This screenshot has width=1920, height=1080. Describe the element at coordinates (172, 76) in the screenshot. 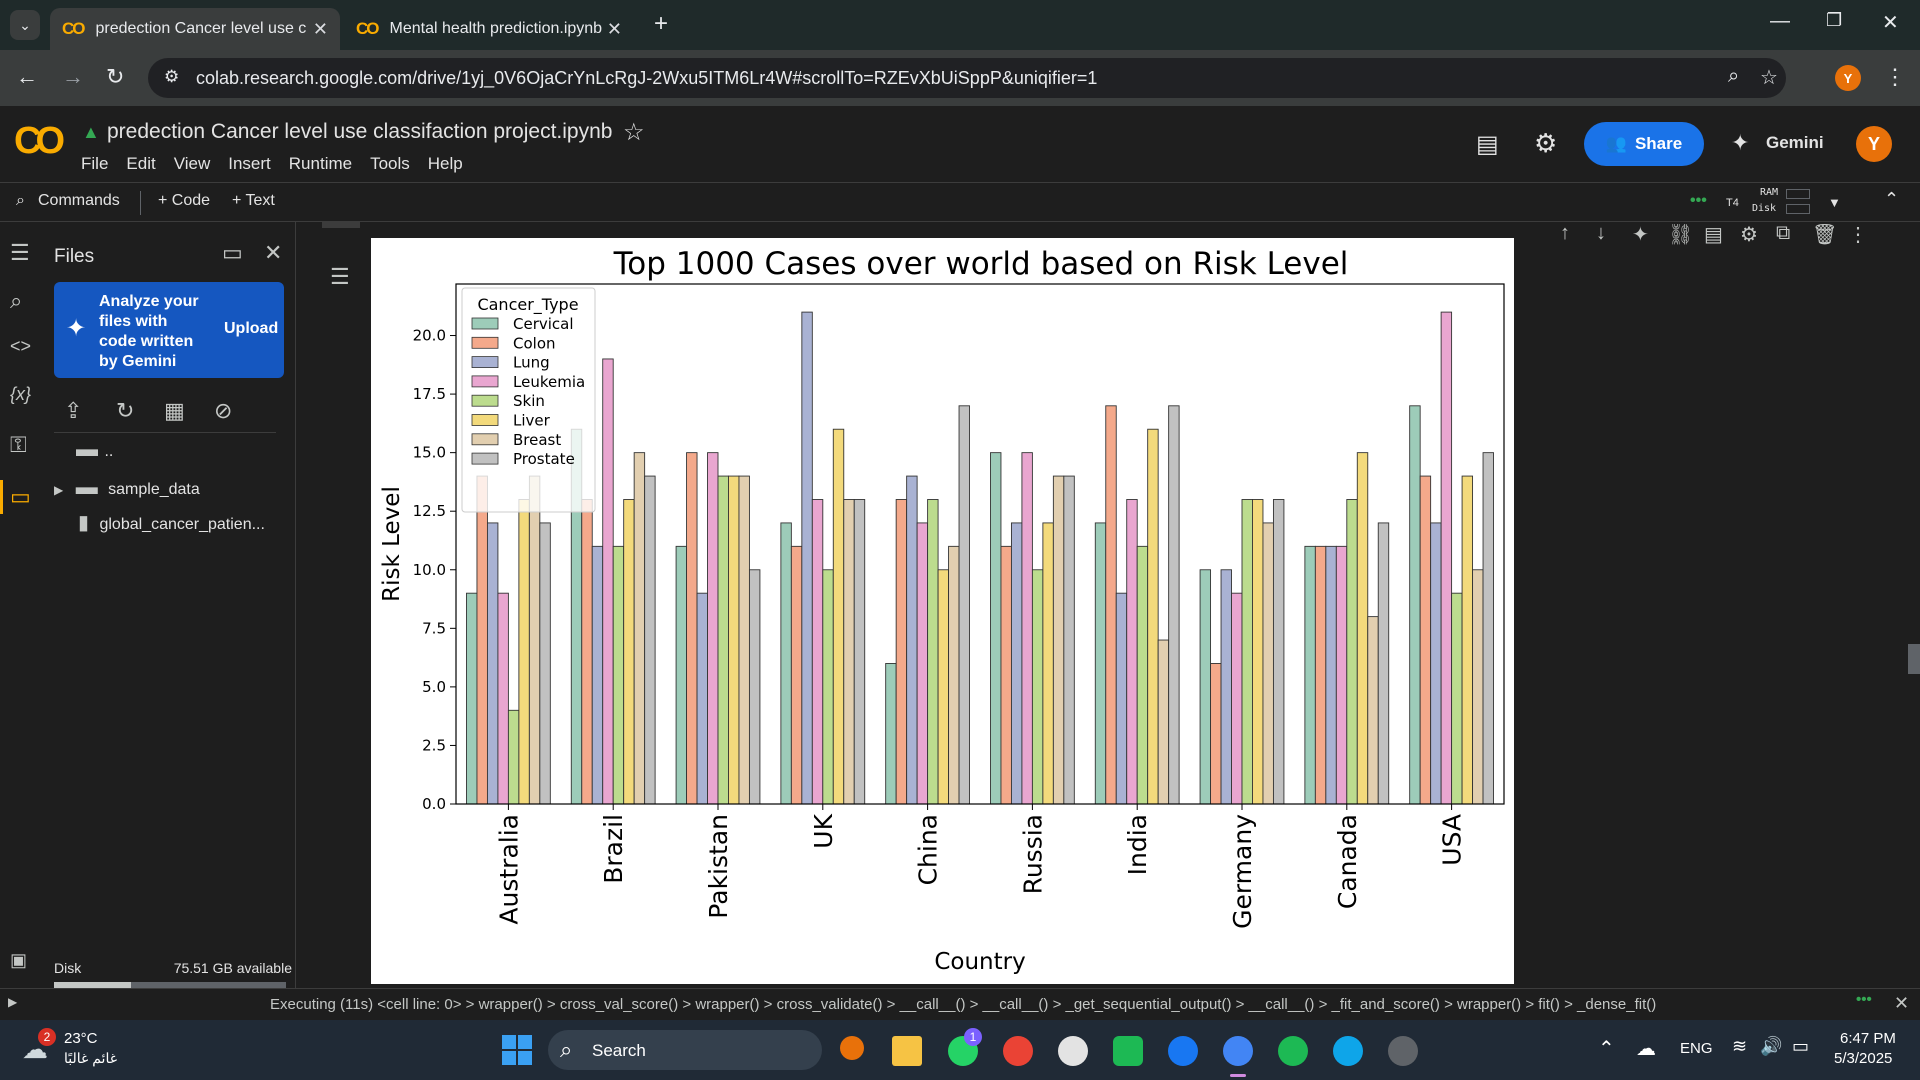

I see `site-info-icon: ⚙` at that location.